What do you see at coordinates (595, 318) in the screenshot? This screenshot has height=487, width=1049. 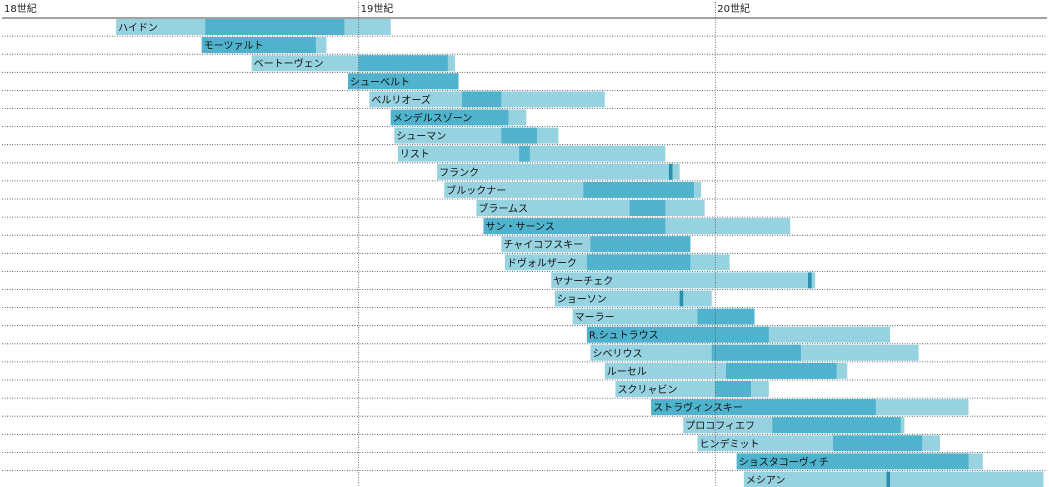 I see `composer-label: マーラー` at bounding box center [595, 318].